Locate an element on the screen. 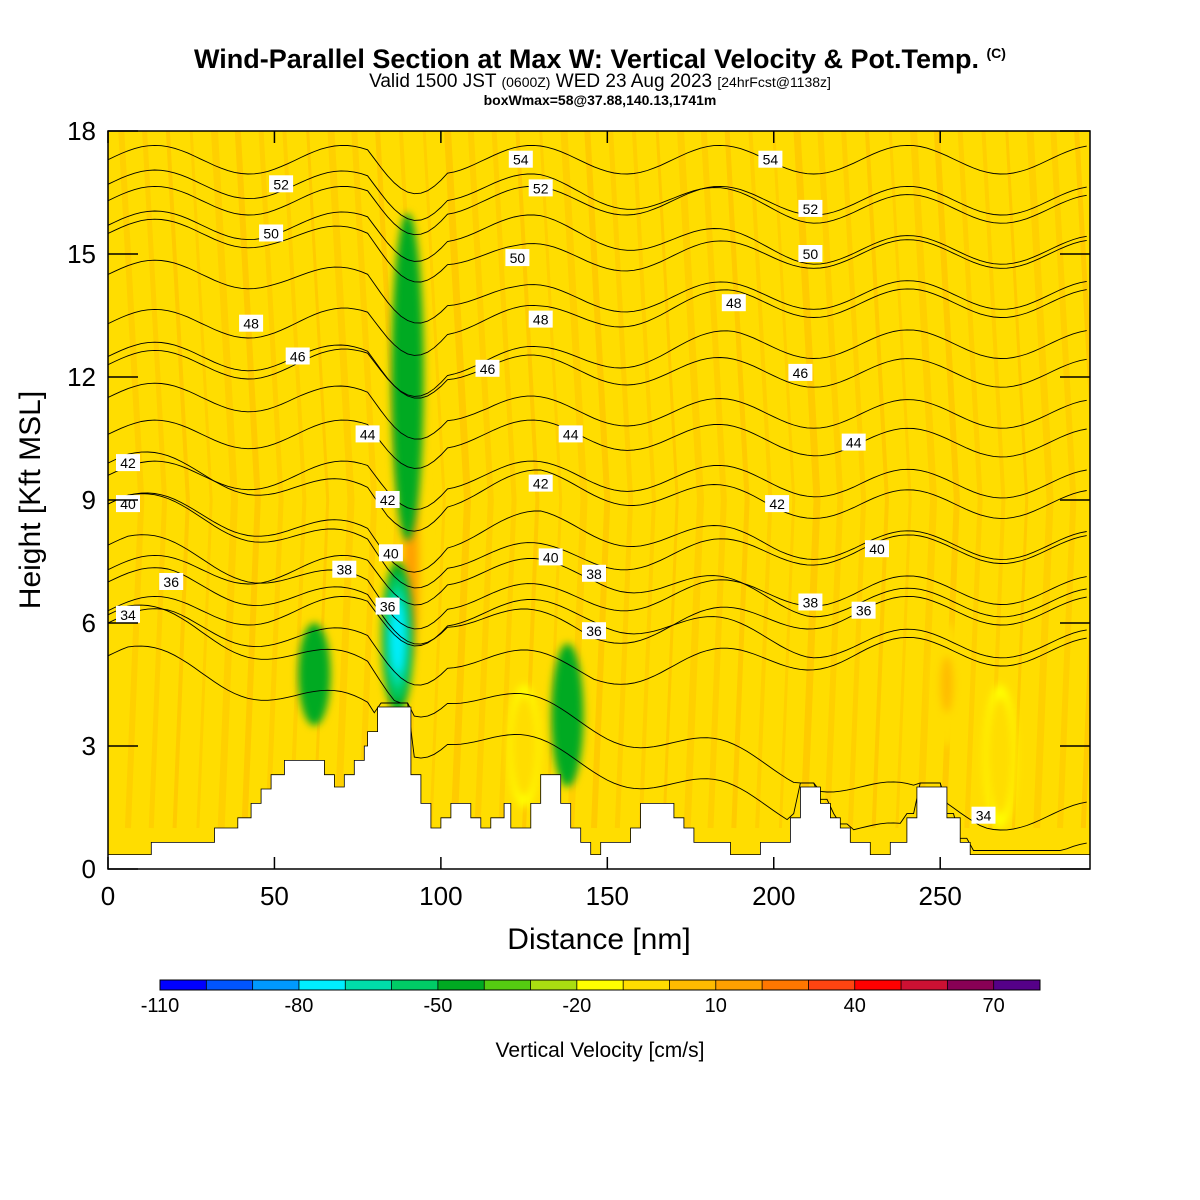  y-tick-label: 3 is located at coordinates (89, 746).